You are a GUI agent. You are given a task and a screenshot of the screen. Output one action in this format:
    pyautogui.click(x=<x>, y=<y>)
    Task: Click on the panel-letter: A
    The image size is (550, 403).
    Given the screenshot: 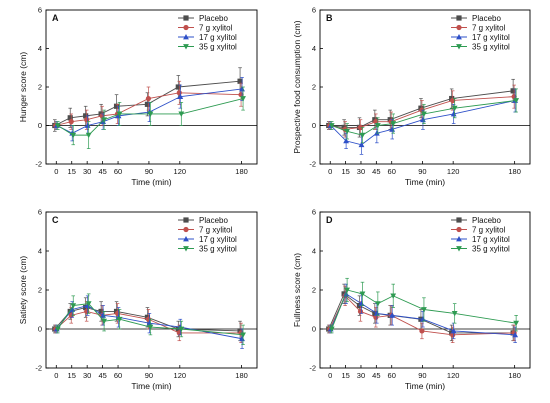 What is the action you would take?
    pyautogui.click(x=55, y=18)
    